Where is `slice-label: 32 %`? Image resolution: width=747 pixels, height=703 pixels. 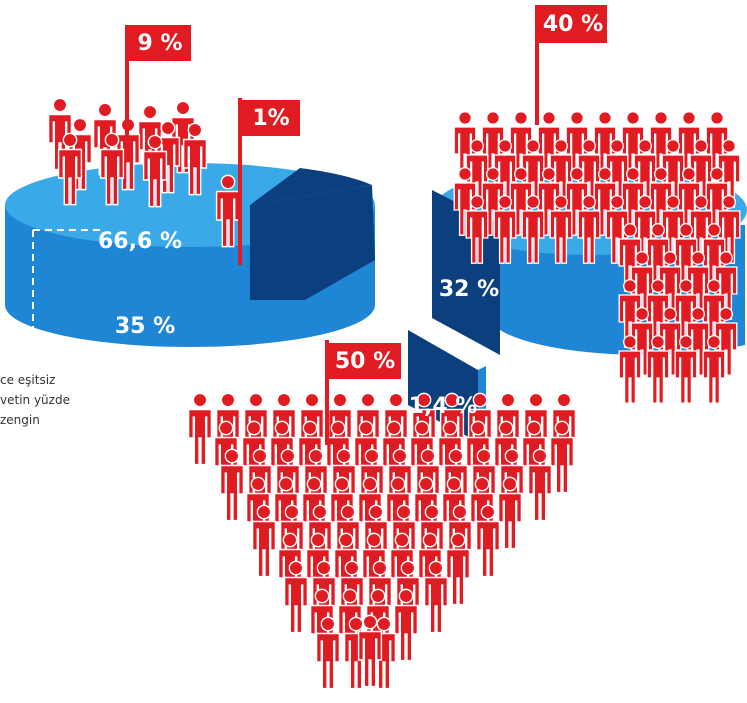 slice-label: 32 % is located at coordinates (469, 289).